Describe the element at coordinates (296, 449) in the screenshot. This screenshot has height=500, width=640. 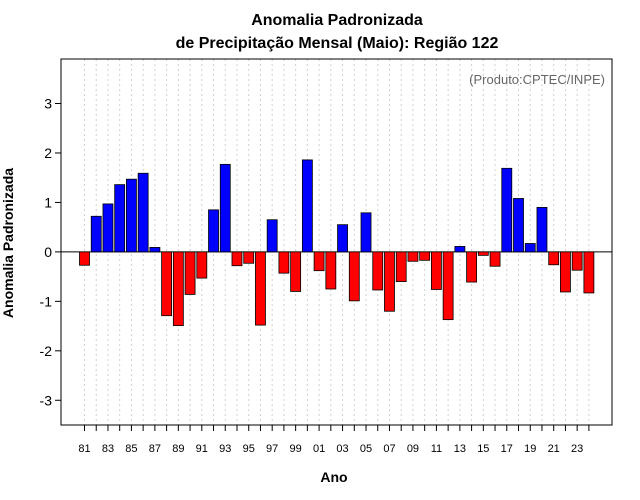
I see `x-tick-label: 99` at that location.